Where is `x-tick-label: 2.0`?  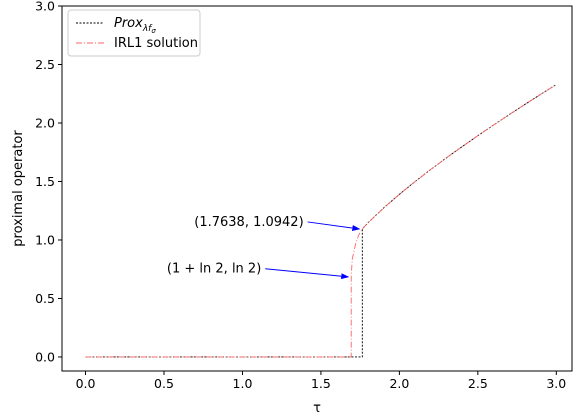
x-tick-label: 2.0 is located at coordinates (399, 383).